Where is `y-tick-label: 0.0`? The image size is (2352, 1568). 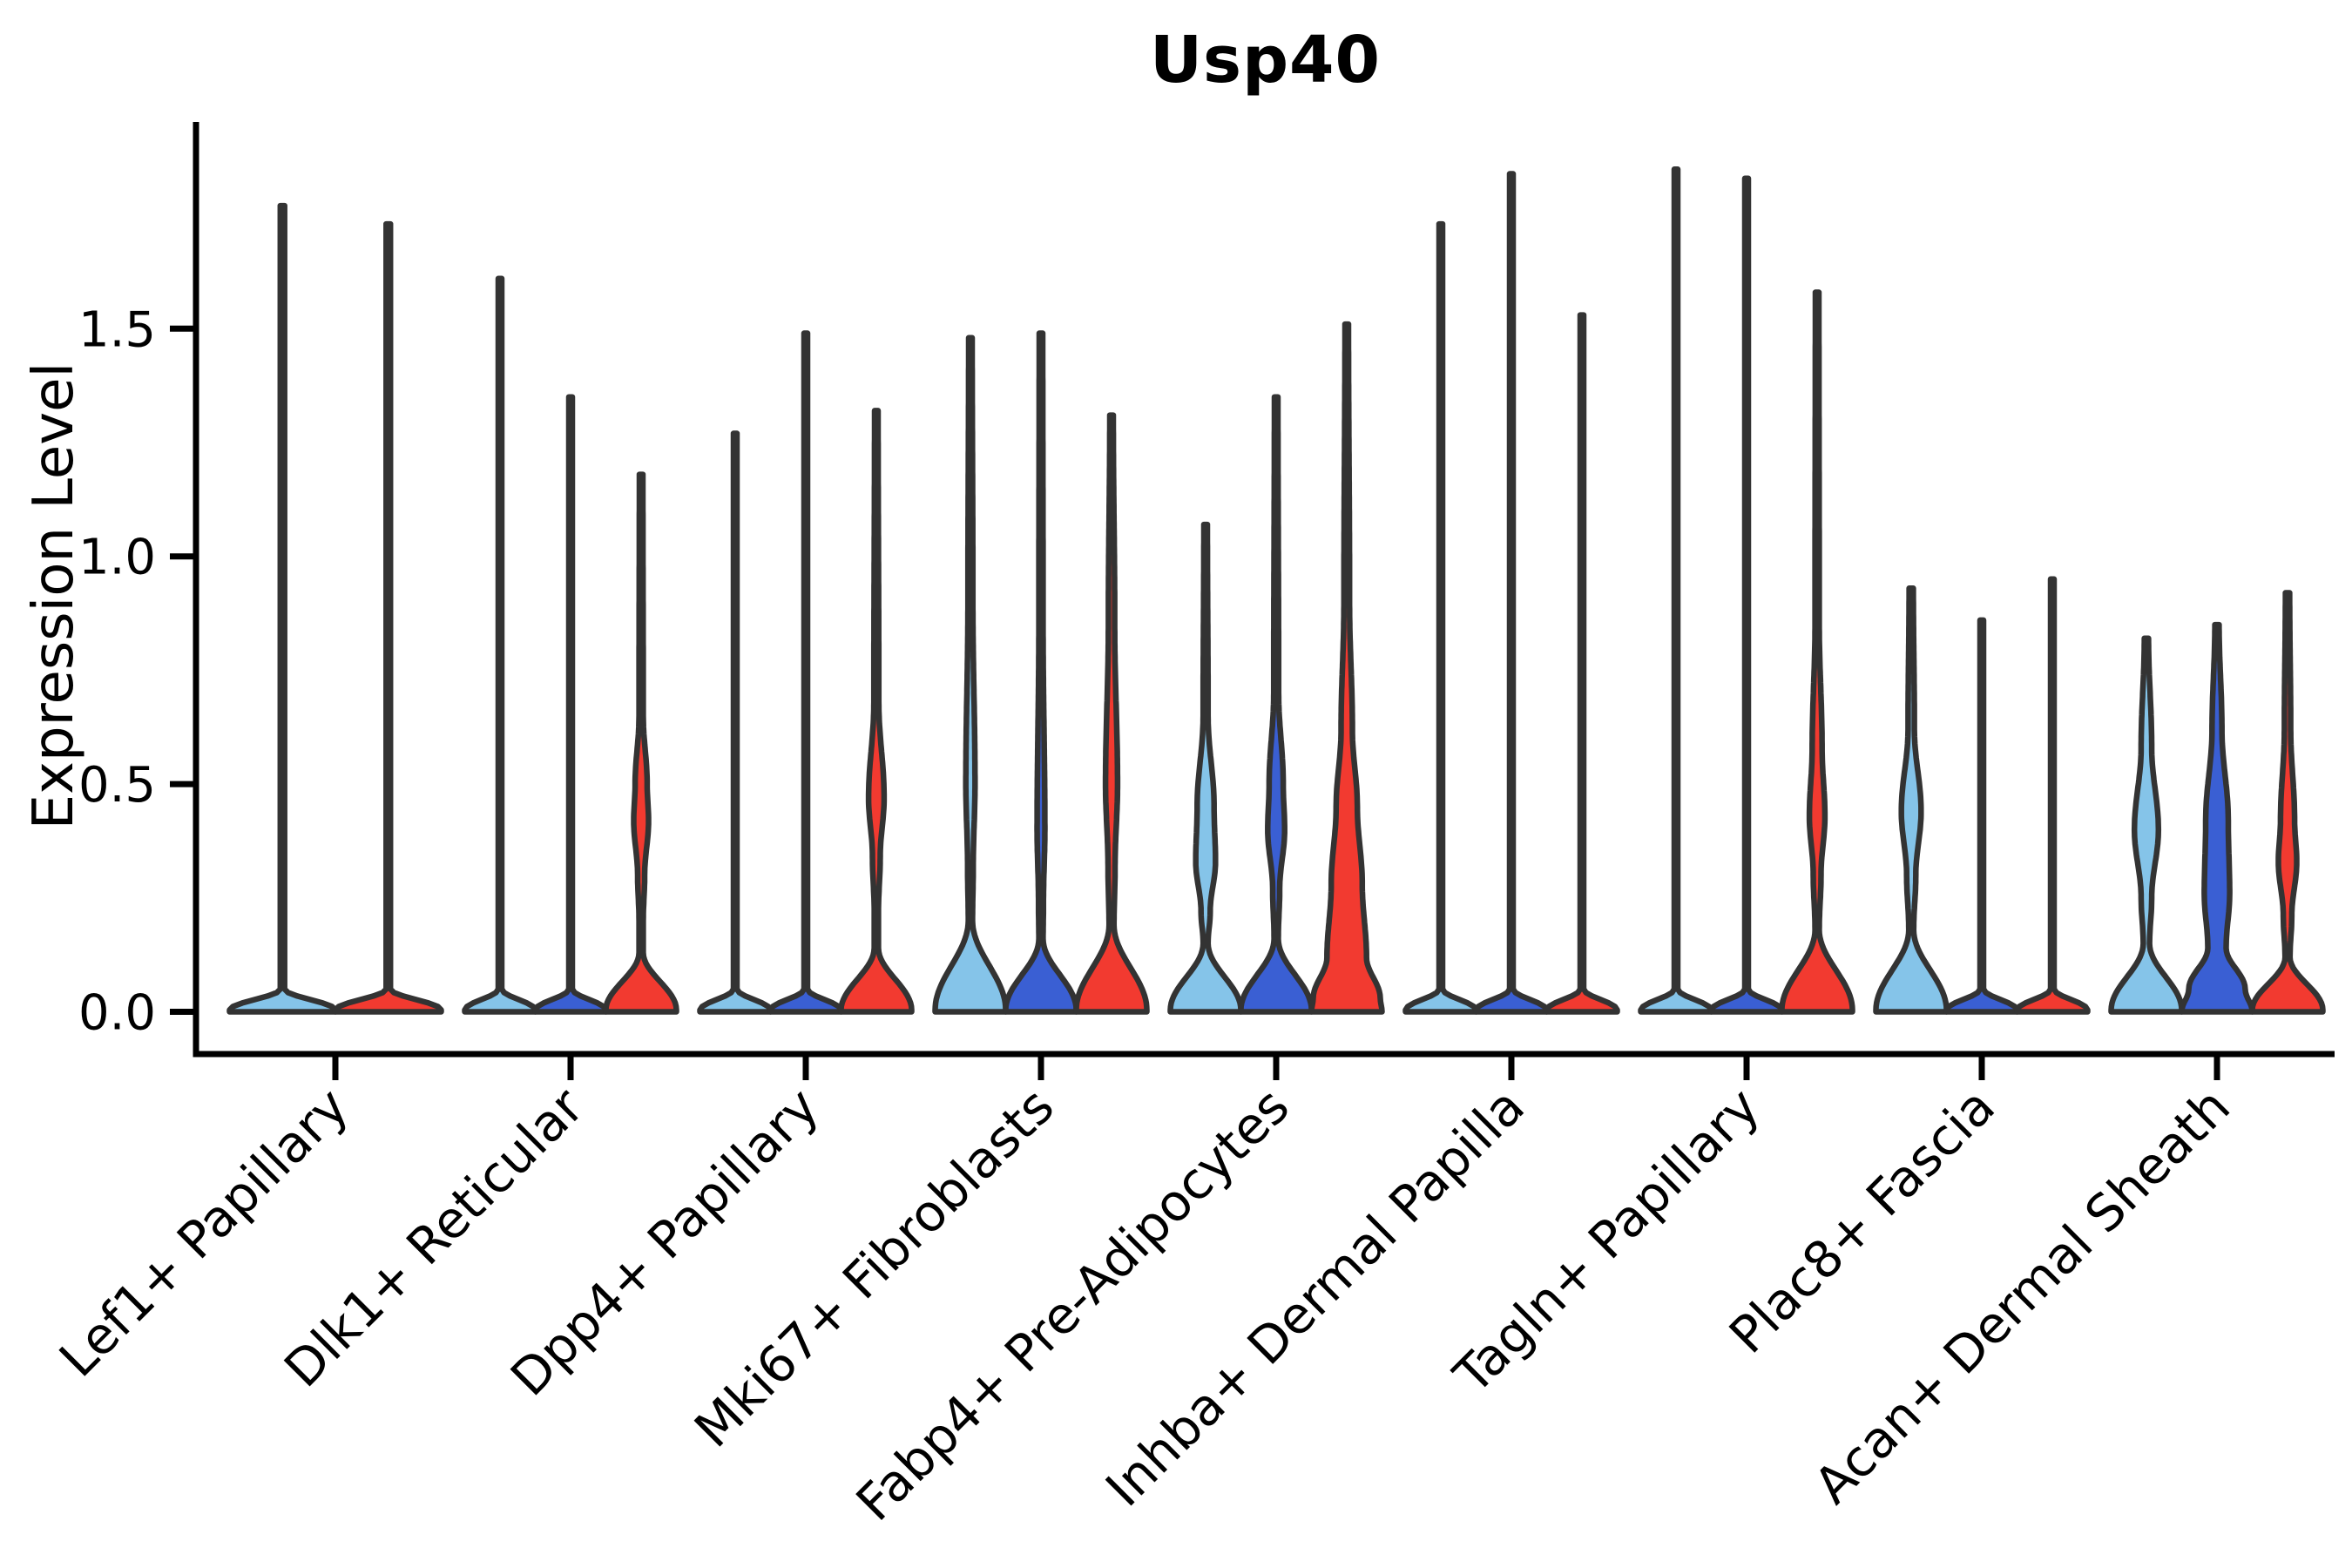
y-tick-label: 0.0 is located at coordinates (117, 1014).